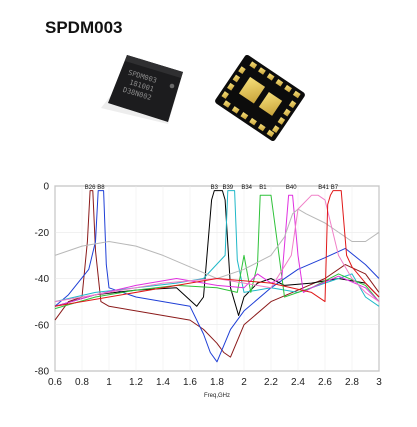 The height and width of the screenshot is (427, 417). I want to click on x-tick-label: 1.6, so click(190, 382).